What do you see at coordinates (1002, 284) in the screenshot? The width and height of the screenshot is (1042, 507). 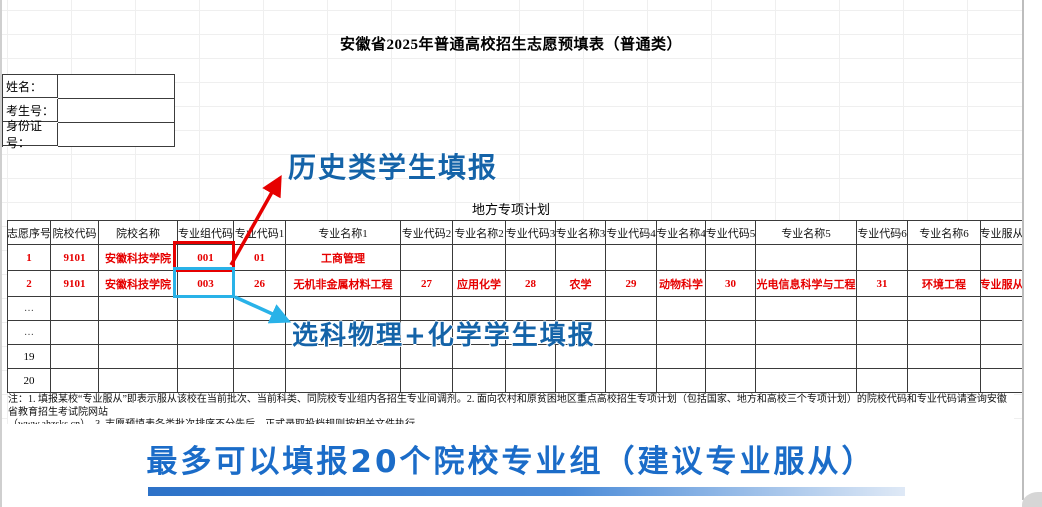 I see `table-cell: 专业服从` at bounding box center [1002, 284].